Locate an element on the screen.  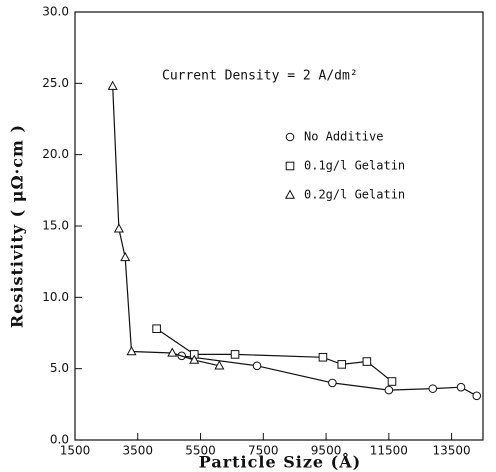
legend-label: 0.2g/l Gelatin is located at coordinates (354, 195).